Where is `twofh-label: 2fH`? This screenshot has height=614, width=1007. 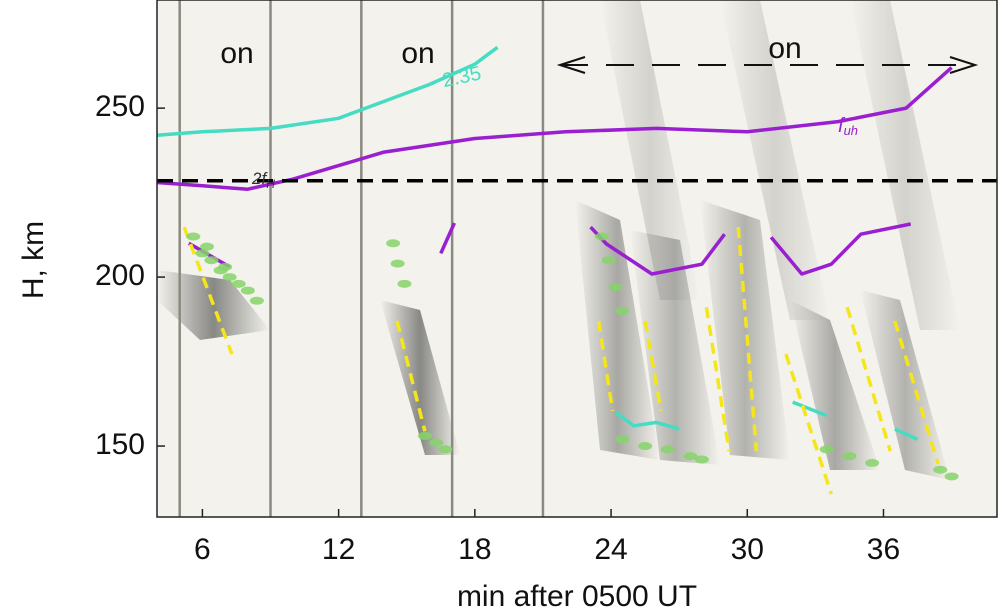 twofh-label: 2fH is located at coordinates (263, 180).